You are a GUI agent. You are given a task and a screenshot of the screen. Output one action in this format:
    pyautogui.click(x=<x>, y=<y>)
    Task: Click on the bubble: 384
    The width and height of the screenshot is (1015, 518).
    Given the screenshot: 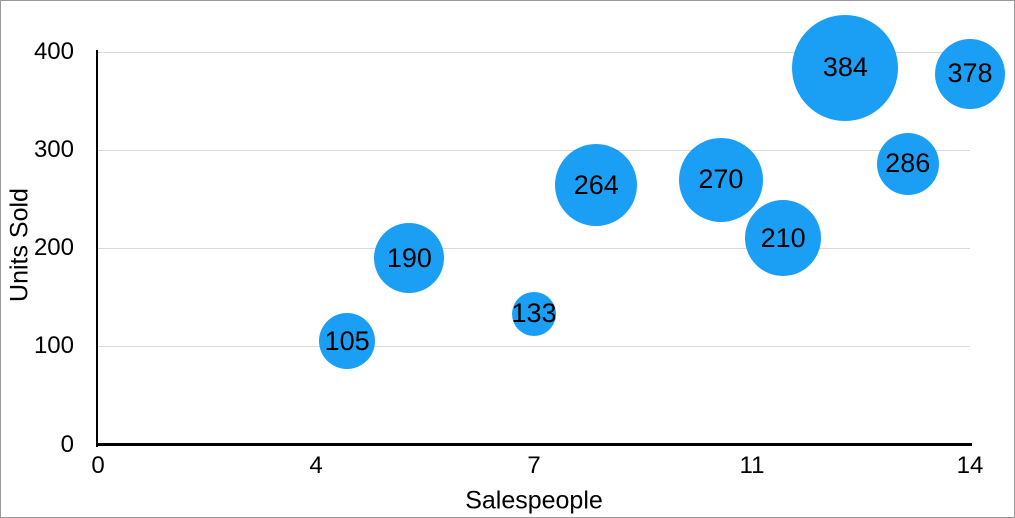 What is the action you would take?
    pyautogui.click(x=845, y=67)
    